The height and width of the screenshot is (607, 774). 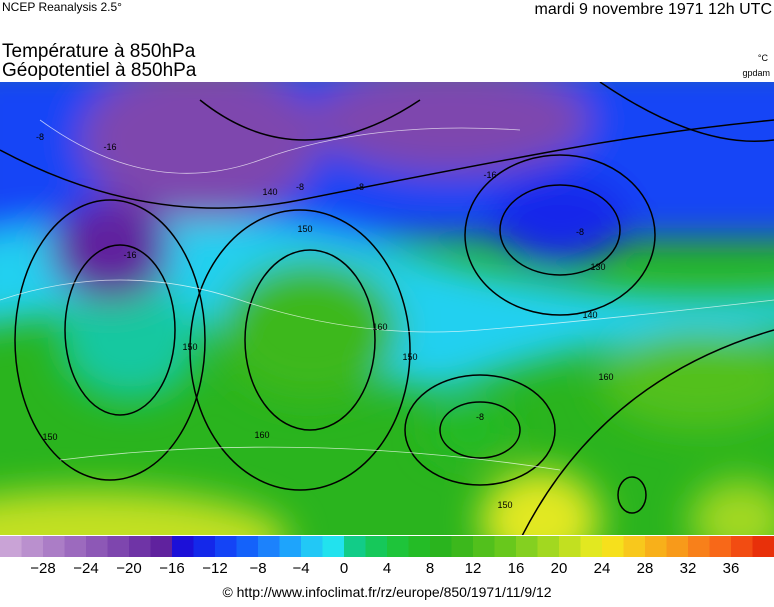 What do you see at coordinates (688, 568) in the screenshot?
I see `colorbar-tick-label: 32` at bounding box center [688, 568].